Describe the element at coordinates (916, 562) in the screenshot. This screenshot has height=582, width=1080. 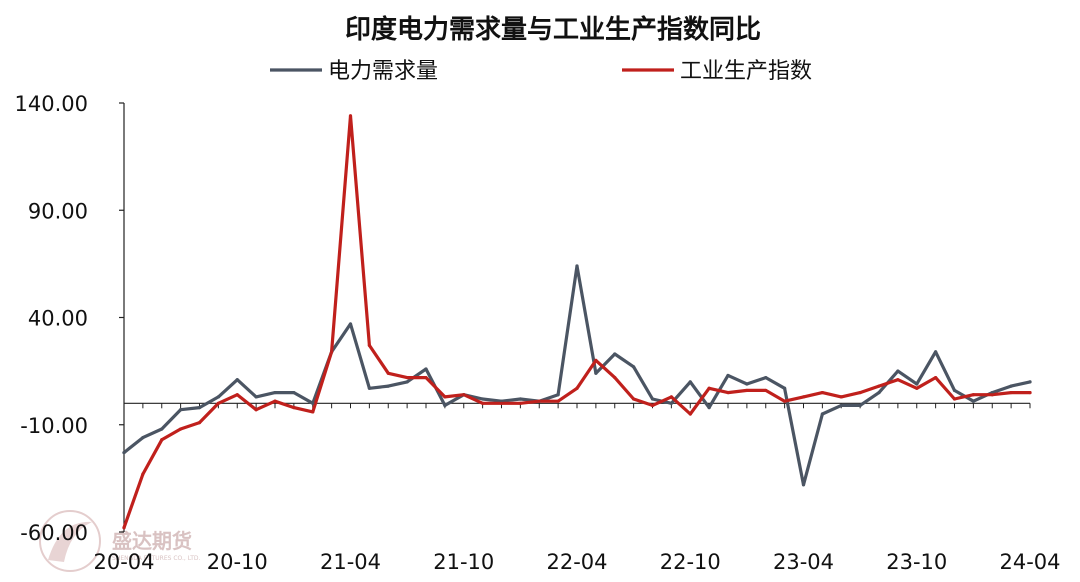
I see `x-tick-label: 23-10` at that location.